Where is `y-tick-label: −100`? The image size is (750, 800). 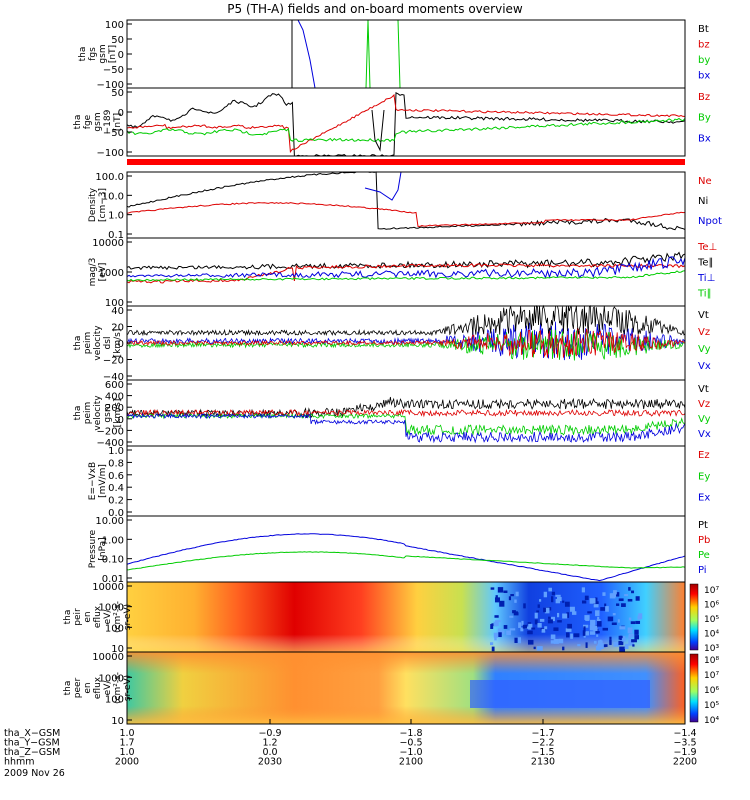 y-tick-label: −100 is located at coordinates (110, 153).